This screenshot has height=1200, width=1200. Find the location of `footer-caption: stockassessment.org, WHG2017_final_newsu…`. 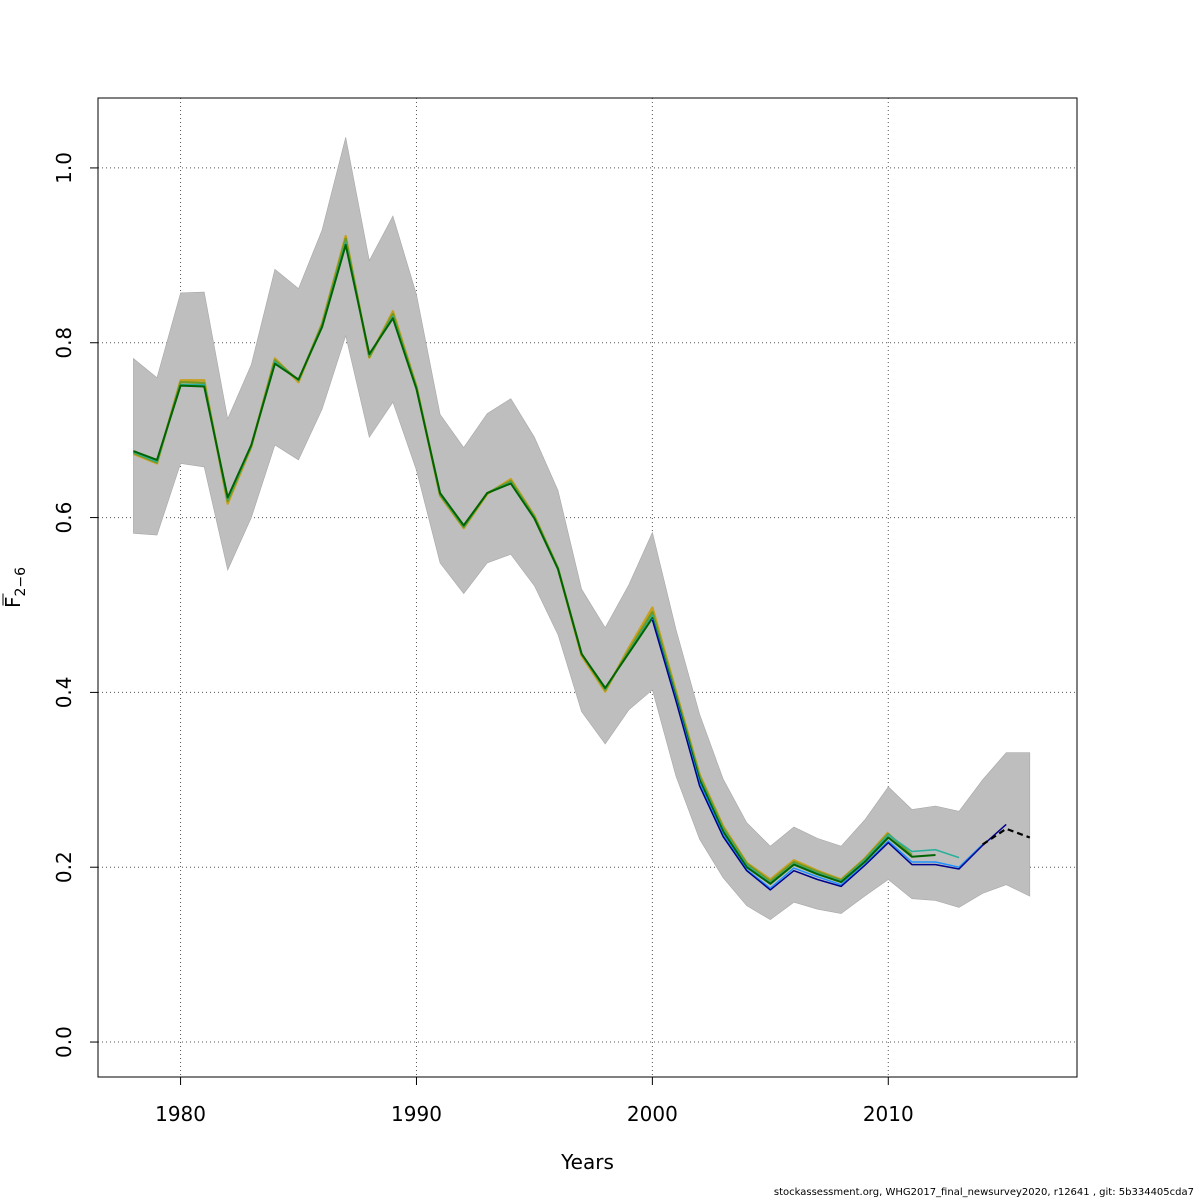

footer-caption: stockassessment.org, WHG2017_final_newsu… is located at coordinates (983, 1192).